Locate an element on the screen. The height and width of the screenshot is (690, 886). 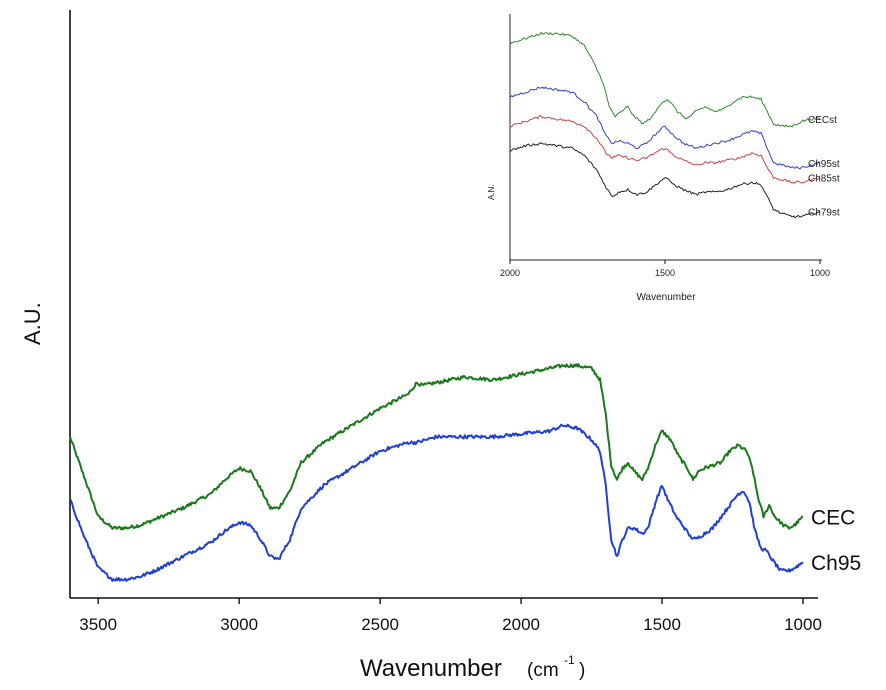
main-x-tick-label-2000: 2000 is located at coordinates (521, 624).